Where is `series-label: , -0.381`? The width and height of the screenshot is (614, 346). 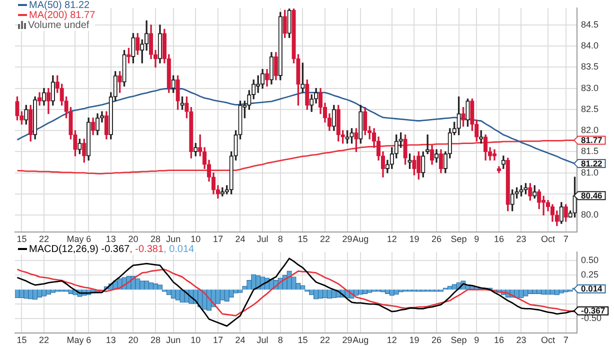 series-label: , -0.381 is located at coordinates (147, 249).